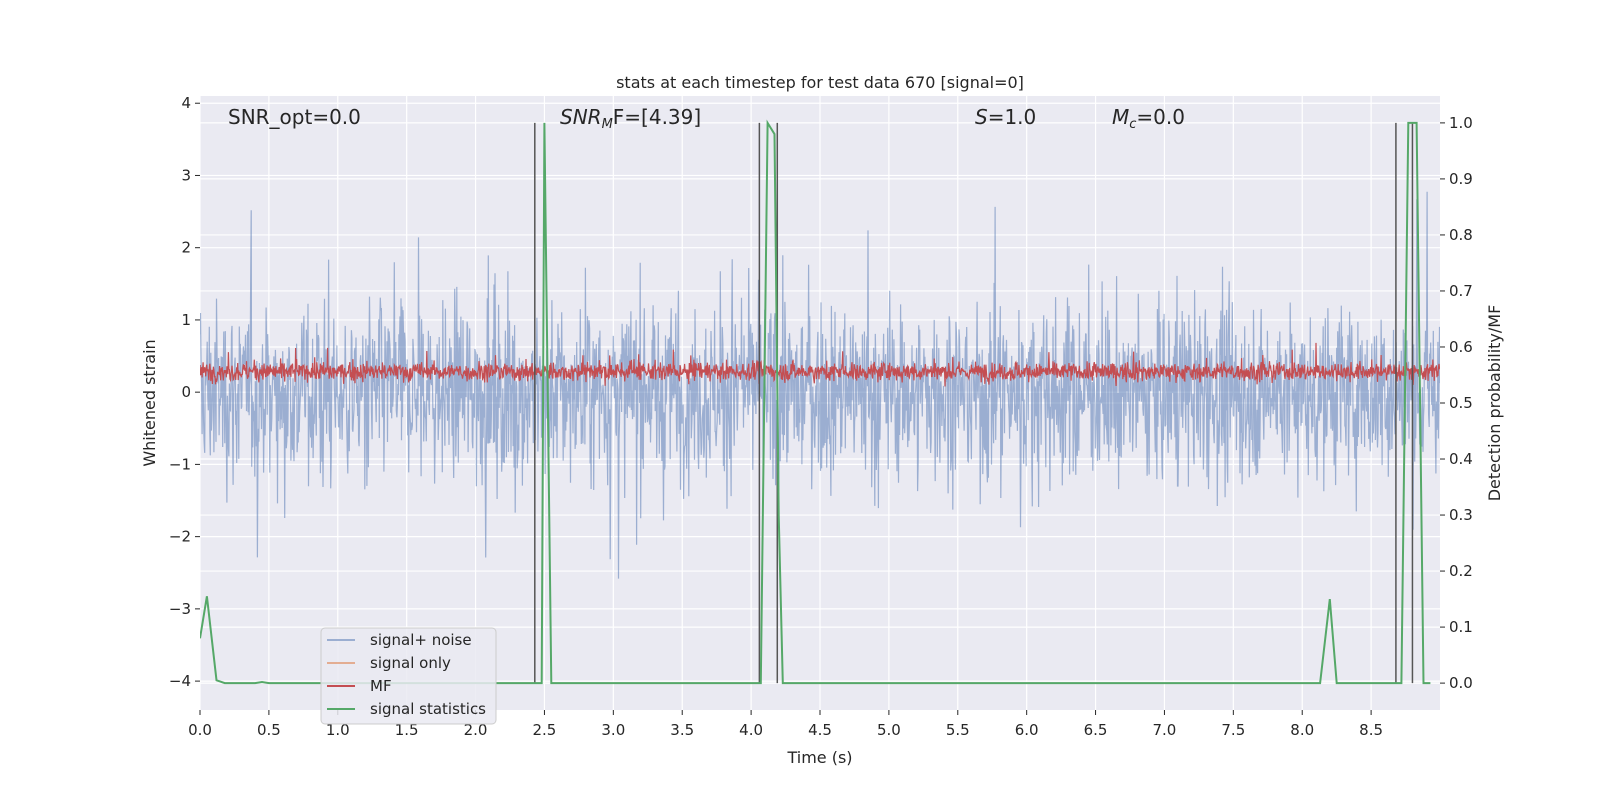  I want to click on x-axis-label: Time (s), so click(819, 757).